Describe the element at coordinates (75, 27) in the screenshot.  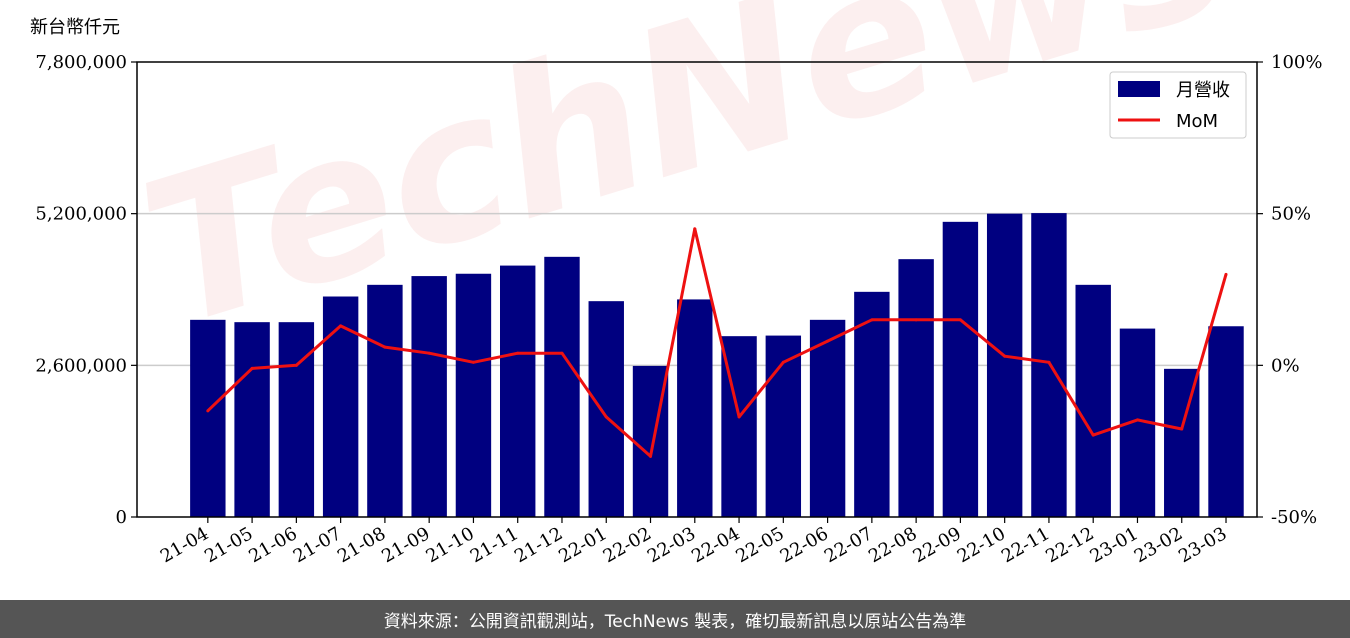
I see `y-unit-label: 新台幣仟元` at that location.